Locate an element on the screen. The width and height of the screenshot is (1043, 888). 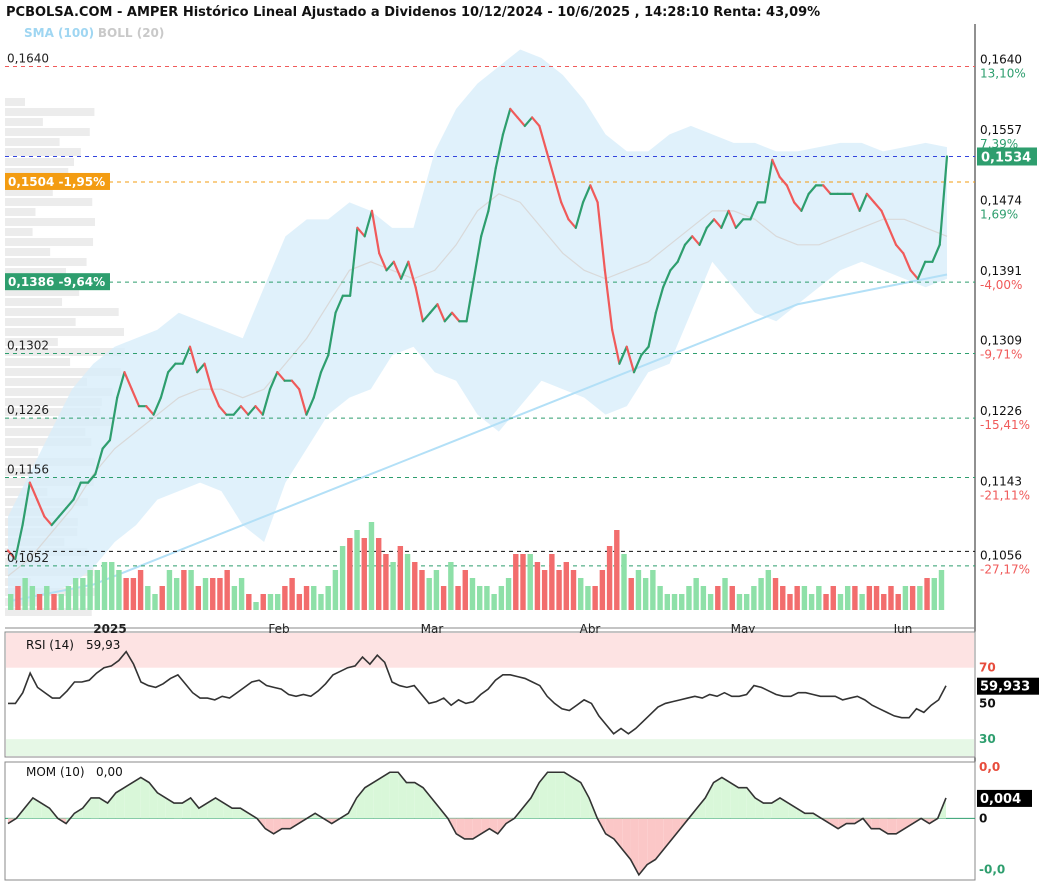
x-tick-label: Mar is located at coordinates (432, 629).